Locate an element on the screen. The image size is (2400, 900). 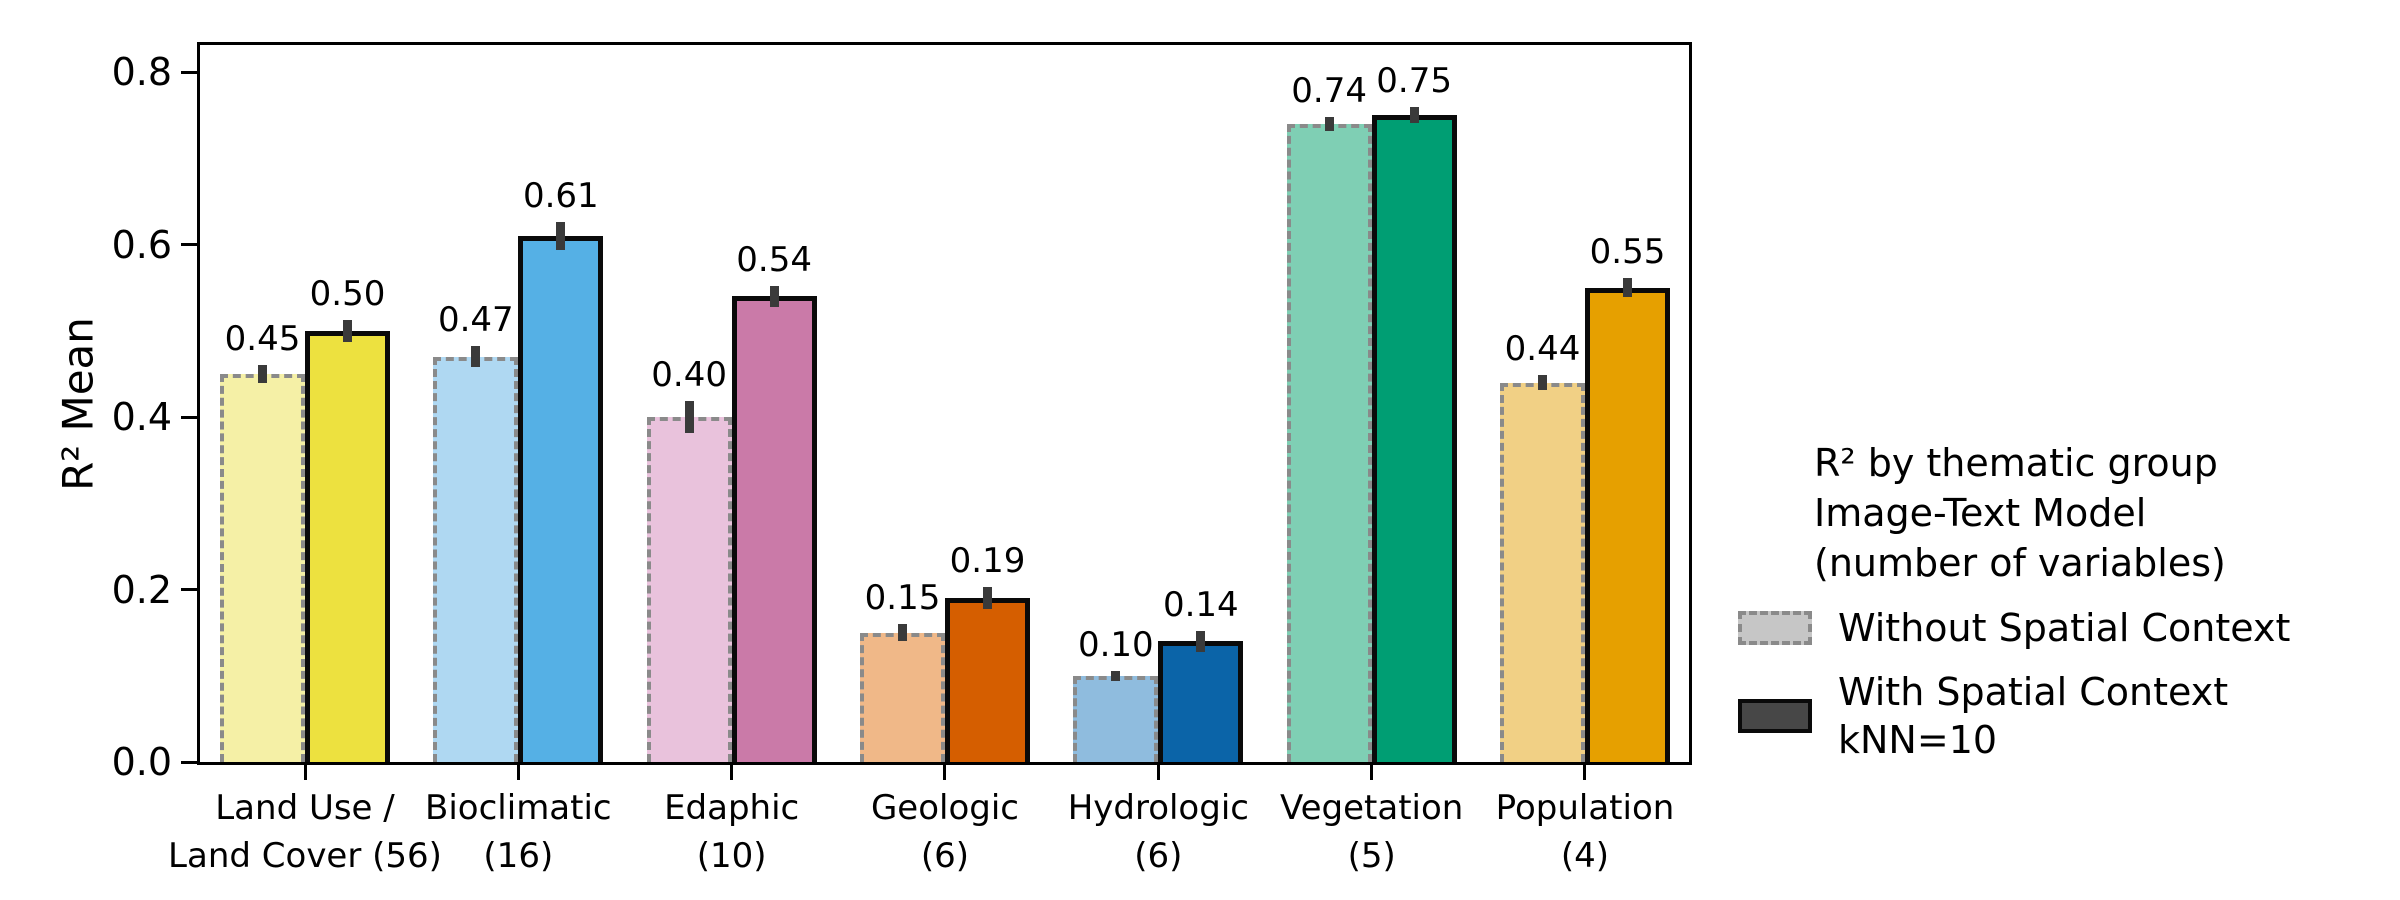
x-tick-label-line: (4) is located at coordinates (1585, 856).